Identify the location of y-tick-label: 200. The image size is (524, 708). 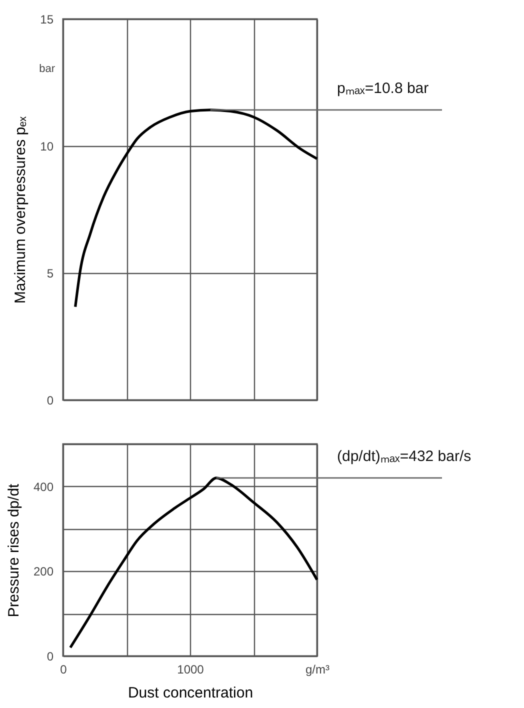
(43, 571).